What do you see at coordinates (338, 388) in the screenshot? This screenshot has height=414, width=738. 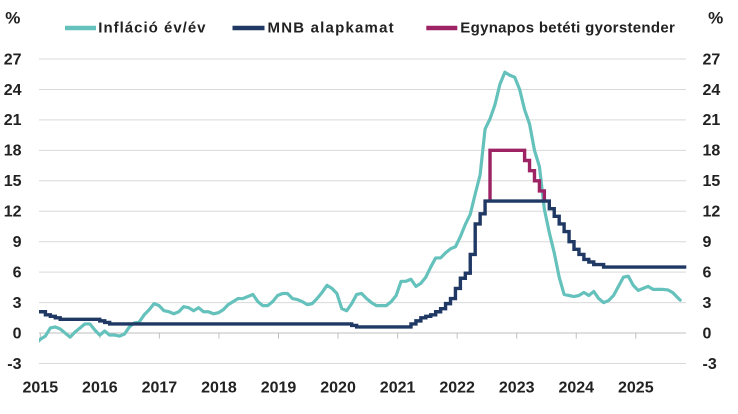 I see `svg-text: 2020` at bounding box center [338, 388].